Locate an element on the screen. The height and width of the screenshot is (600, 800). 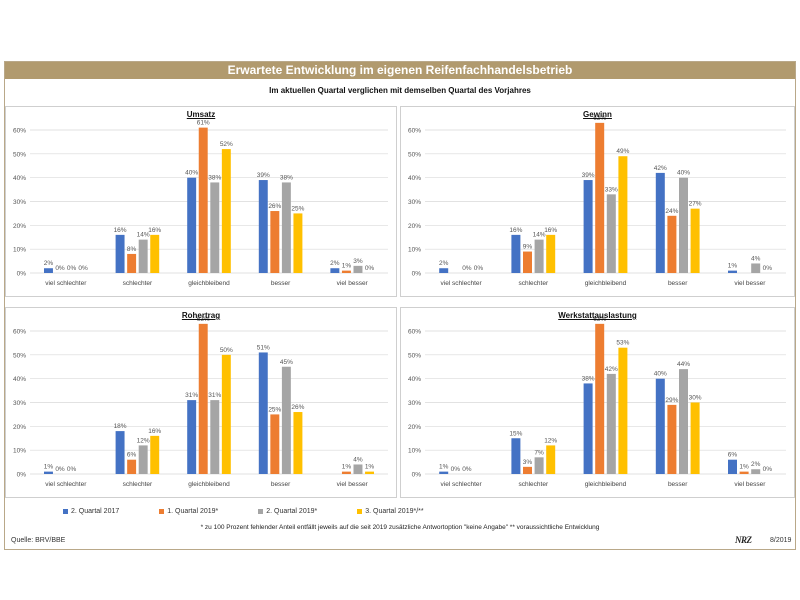
data-label: 63% is located at coordinates (599, 118).